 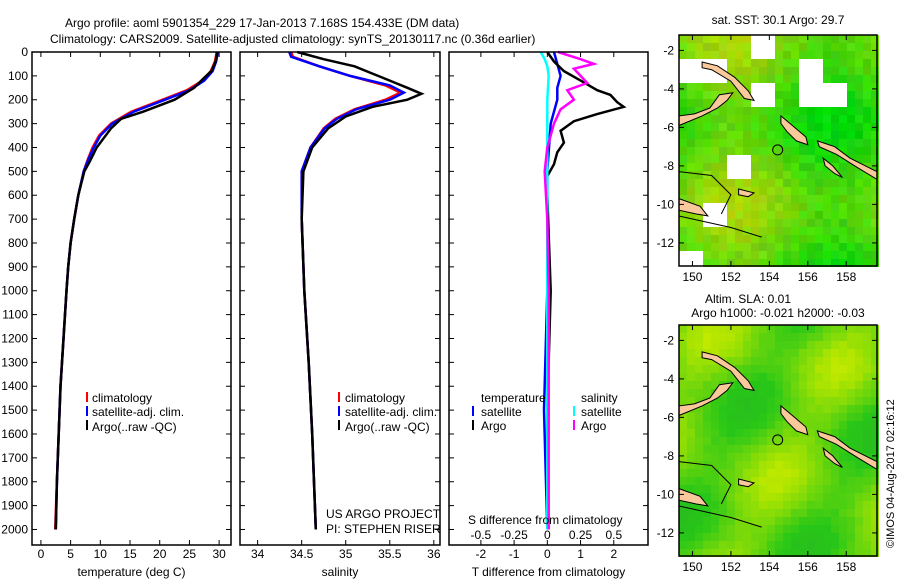 What do you see at coordinates (339, 397) in the screenshot?
I see `legend-swatch-climatology` at bounding box center [339, 397].